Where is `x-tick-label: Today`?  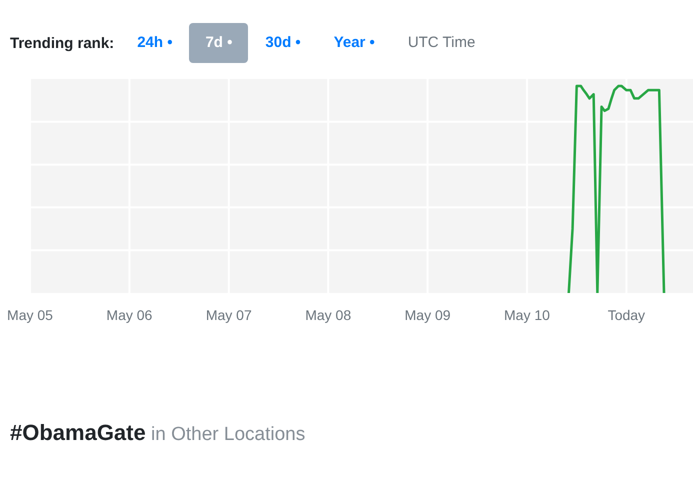
x-tick-label: Today is located at coordinates (627, 315).